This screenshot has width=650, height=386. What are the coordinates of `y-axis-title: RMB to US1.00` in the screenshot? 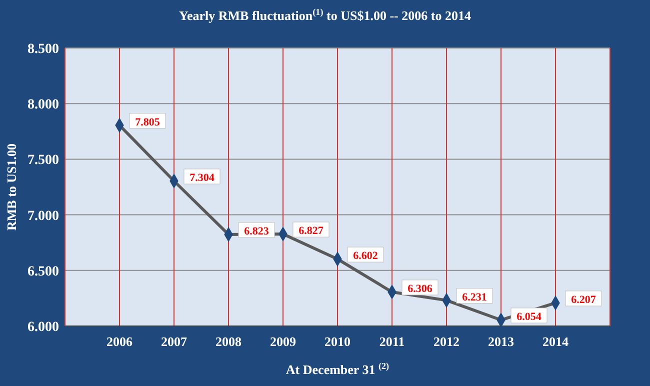 It's located at (11, 187).